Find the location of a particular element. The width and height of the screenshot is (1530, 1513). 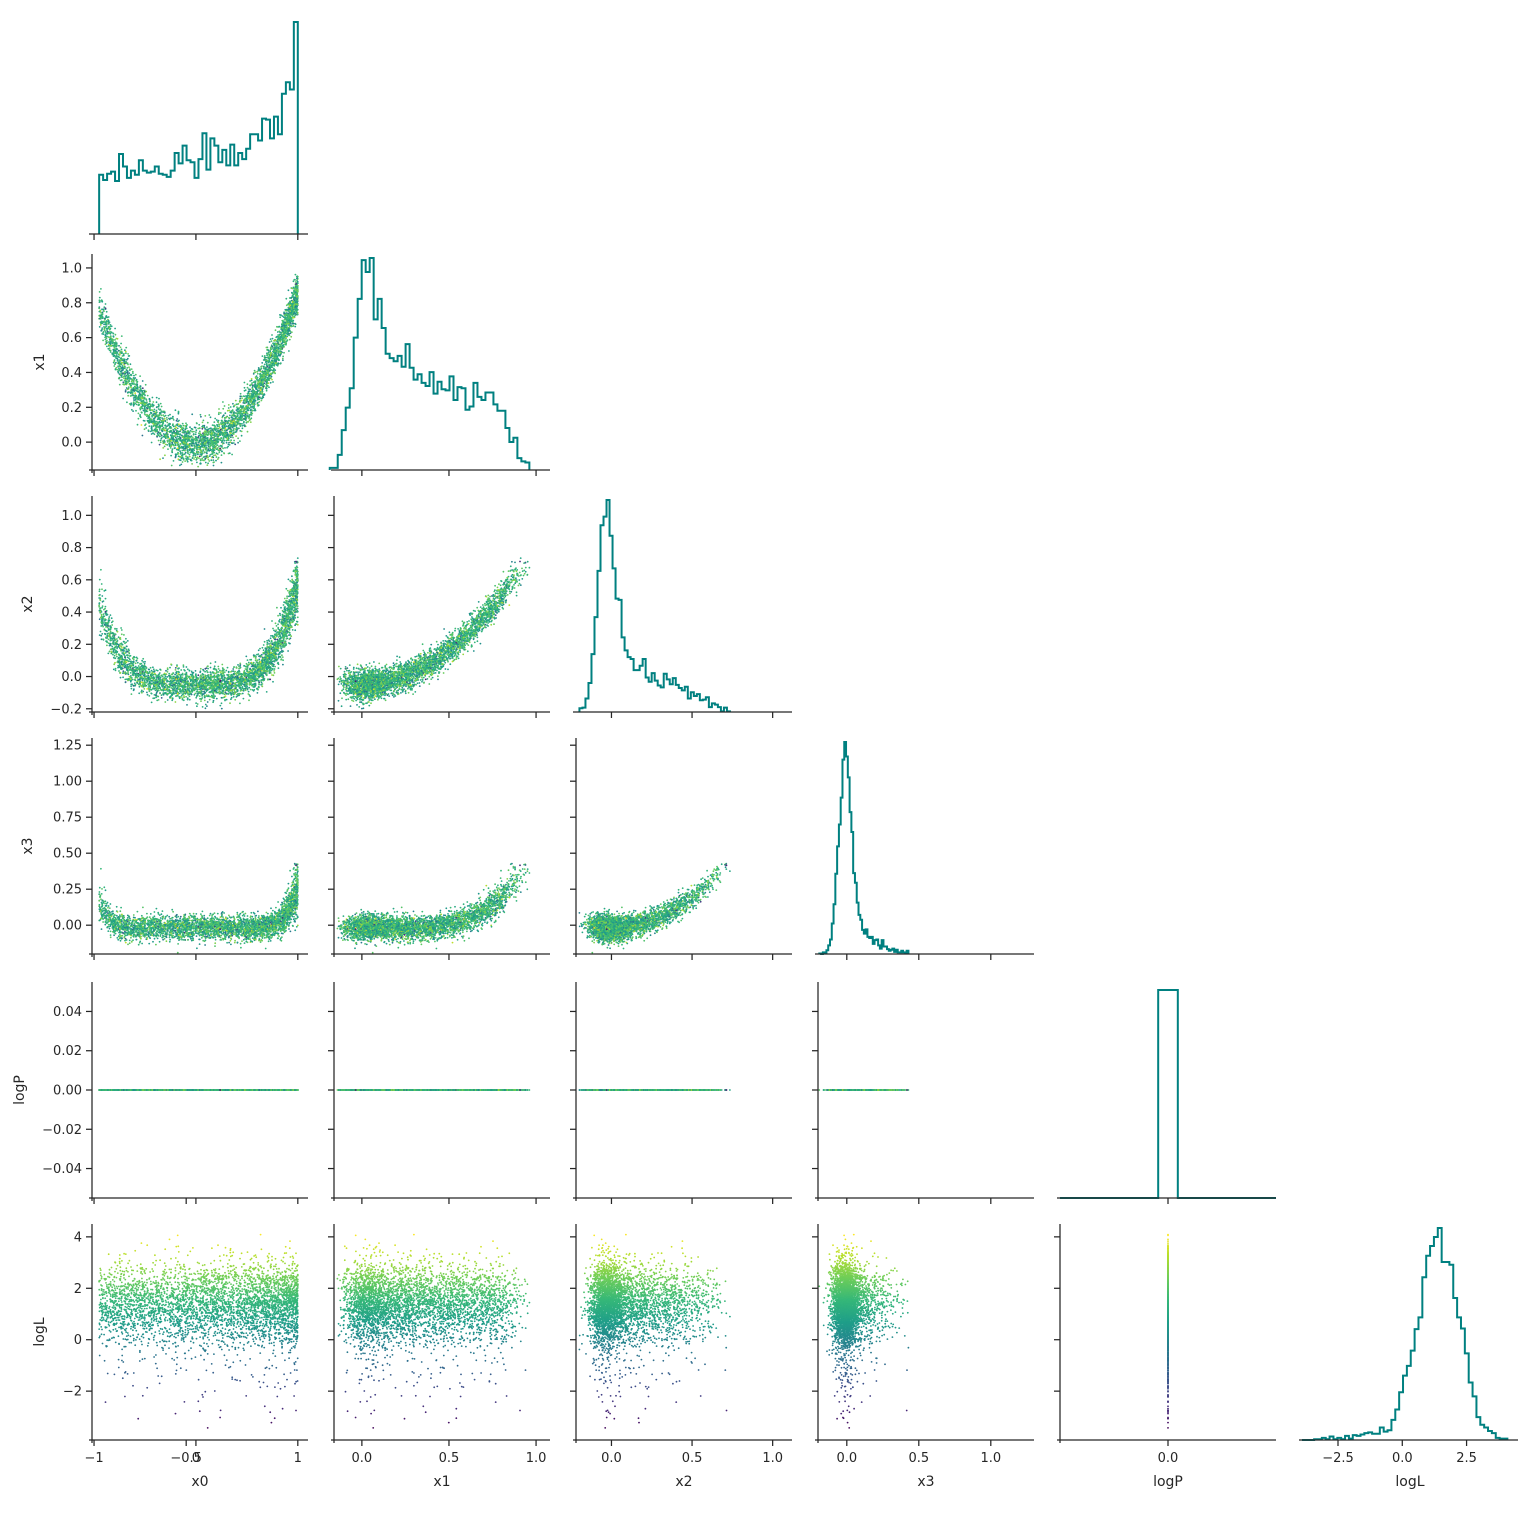

hist-logL-line is located at coordinates (1404, 1334).